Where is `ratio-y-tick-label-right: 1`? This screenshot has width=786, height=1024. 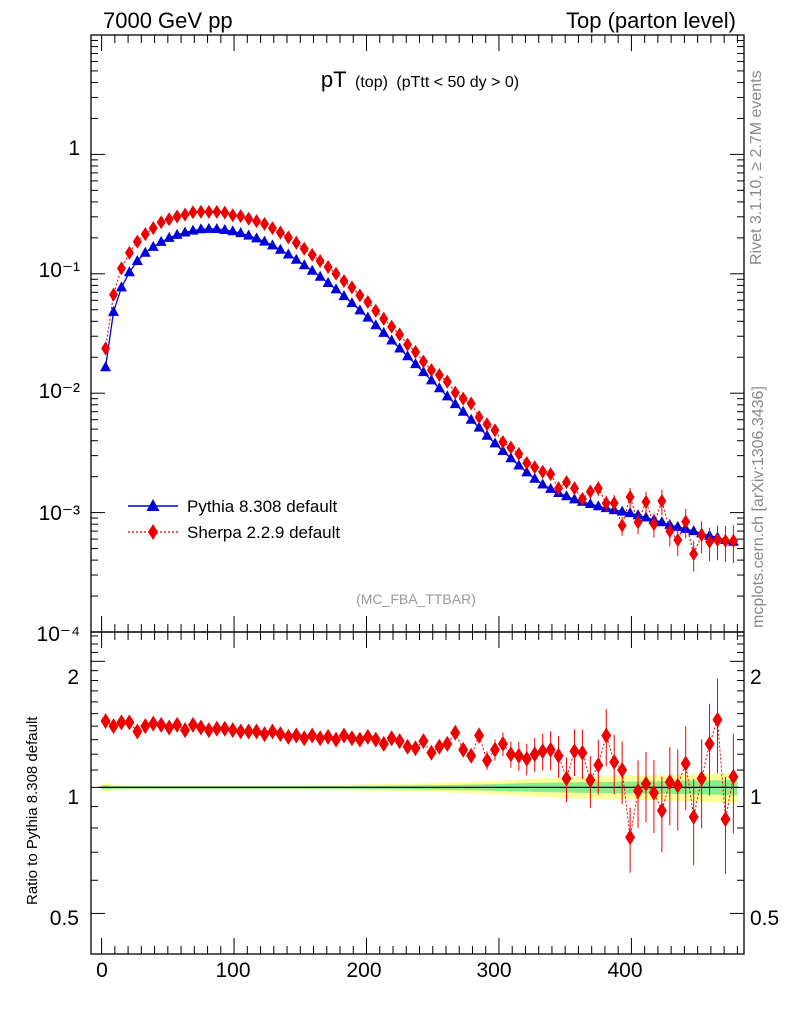
ratio-y-tick-label-right: 1 is located at coordinates (756, 797).